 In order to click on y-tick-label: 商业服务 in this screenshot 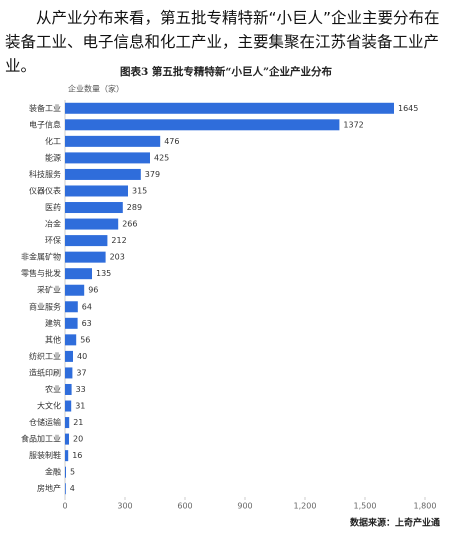, I will do `click(45, 306)`.